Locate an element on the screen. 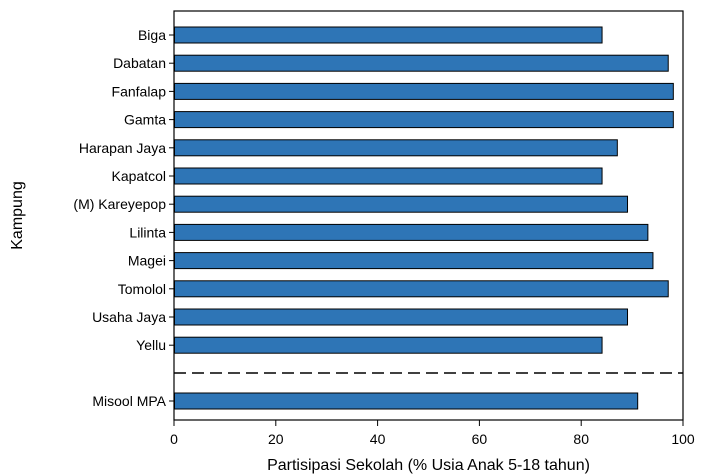 The width and height of the screenshot is (703, 476). x-tick-label: 60 is located at coordinates (480, 439).